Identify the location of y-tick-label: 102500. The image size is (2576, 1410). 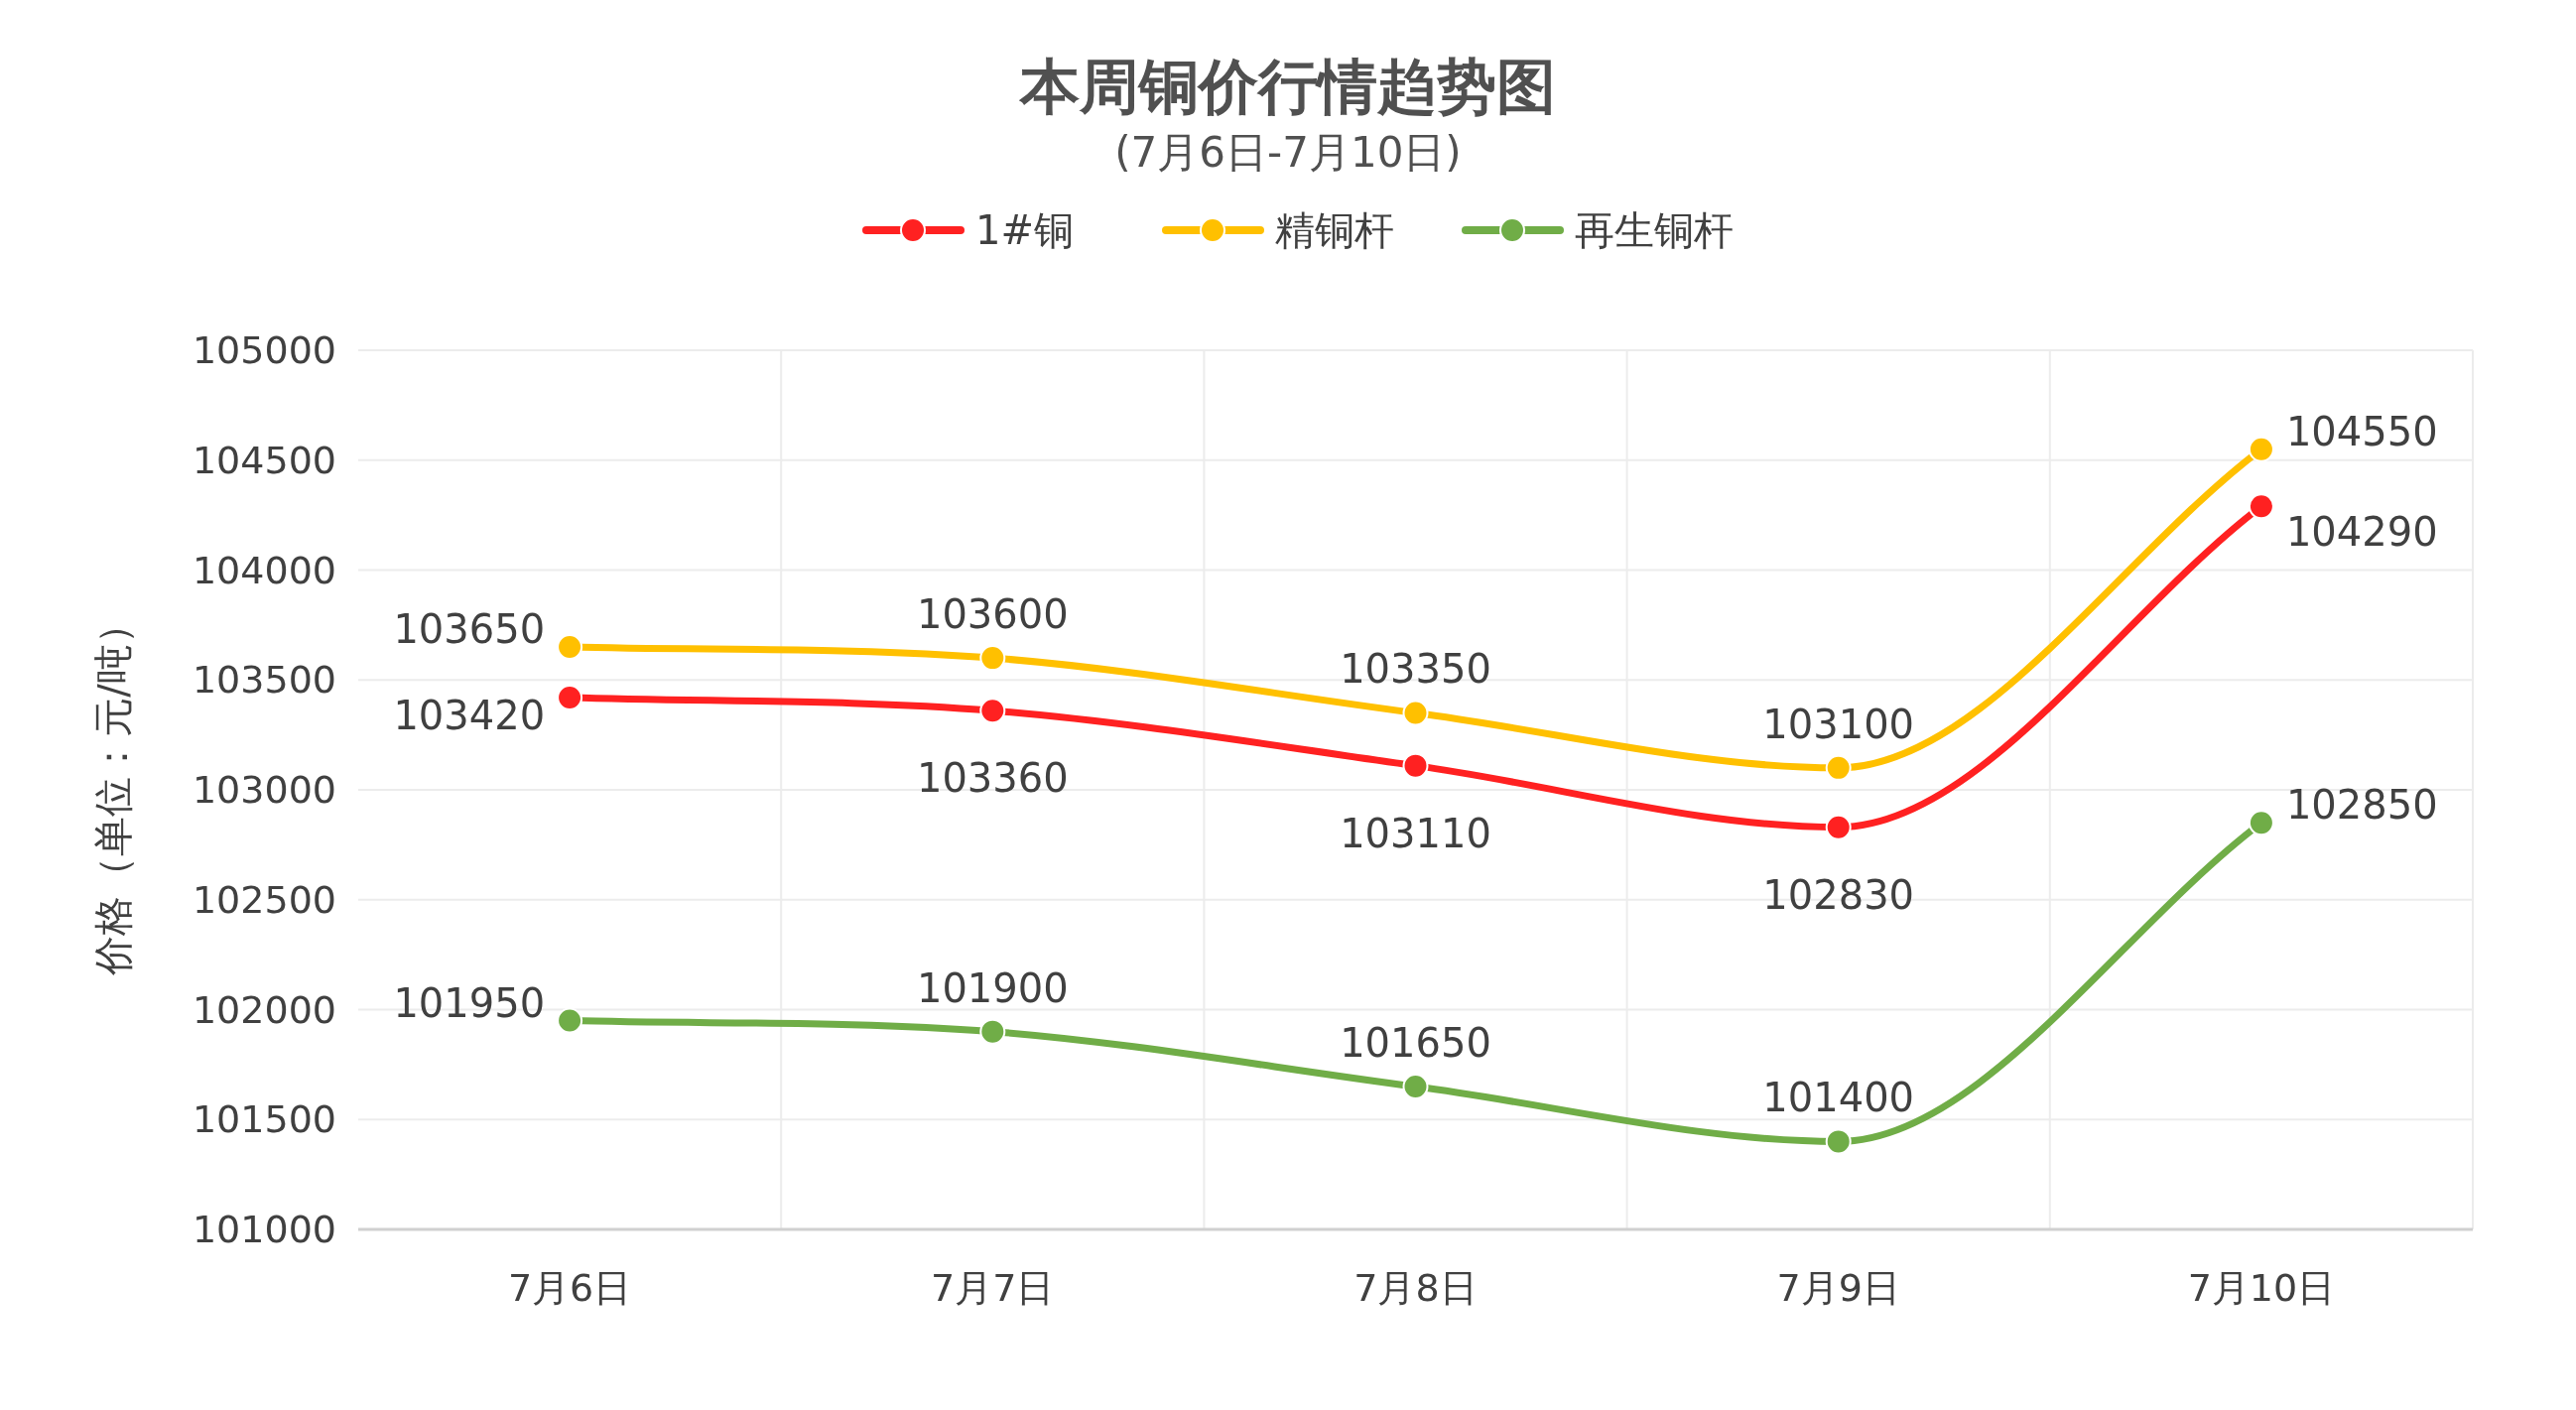
(264, 900).